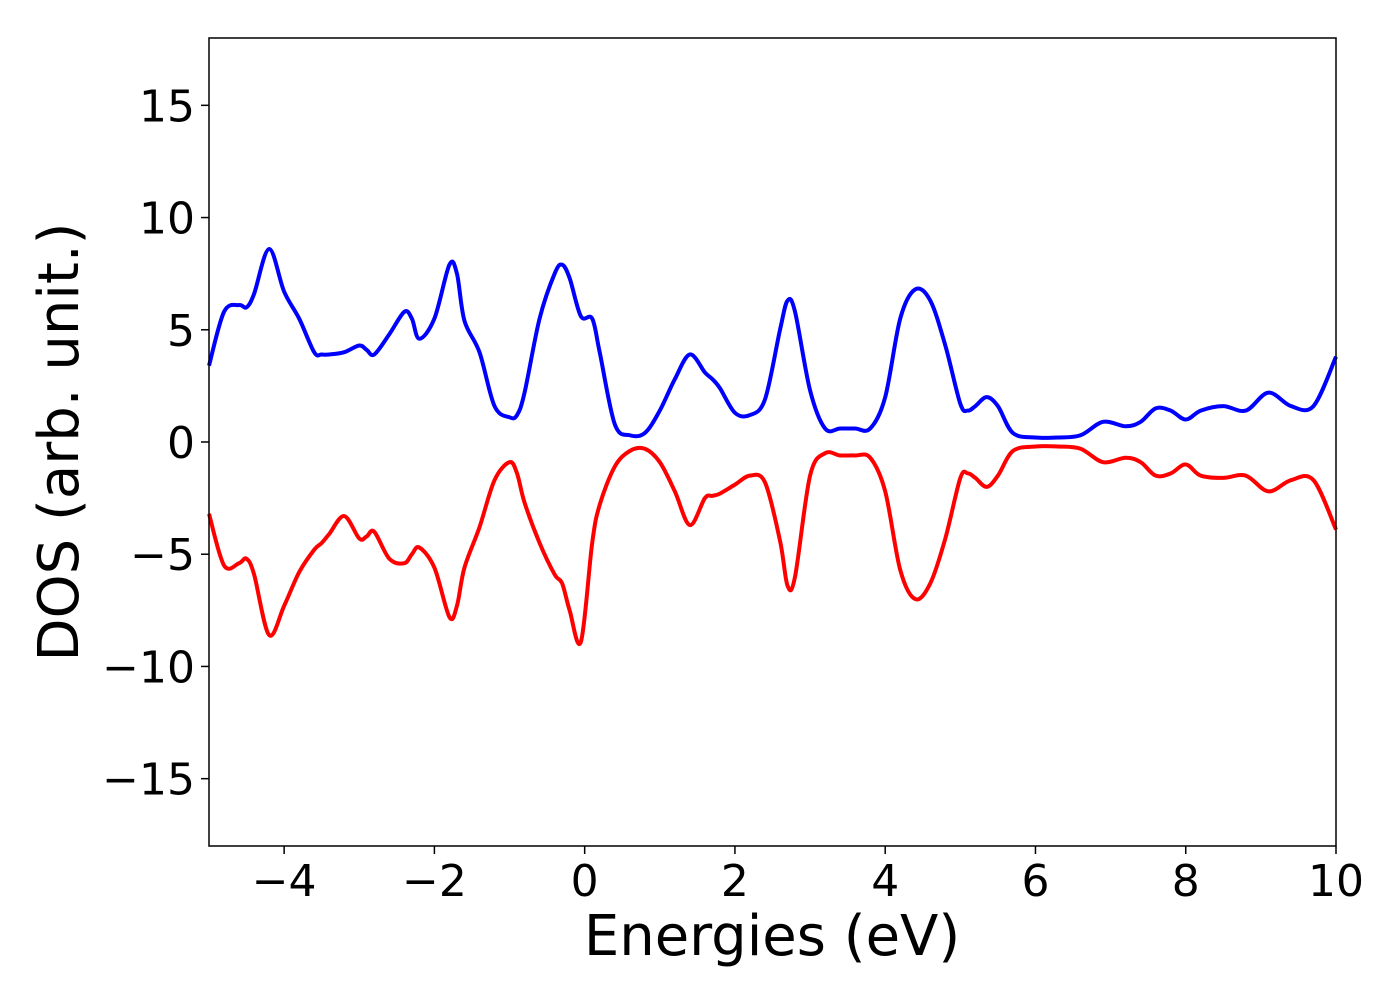 This screenshot has width=1400, height=1005. I want to click on x-tick-label: 0, so click(585, 881).